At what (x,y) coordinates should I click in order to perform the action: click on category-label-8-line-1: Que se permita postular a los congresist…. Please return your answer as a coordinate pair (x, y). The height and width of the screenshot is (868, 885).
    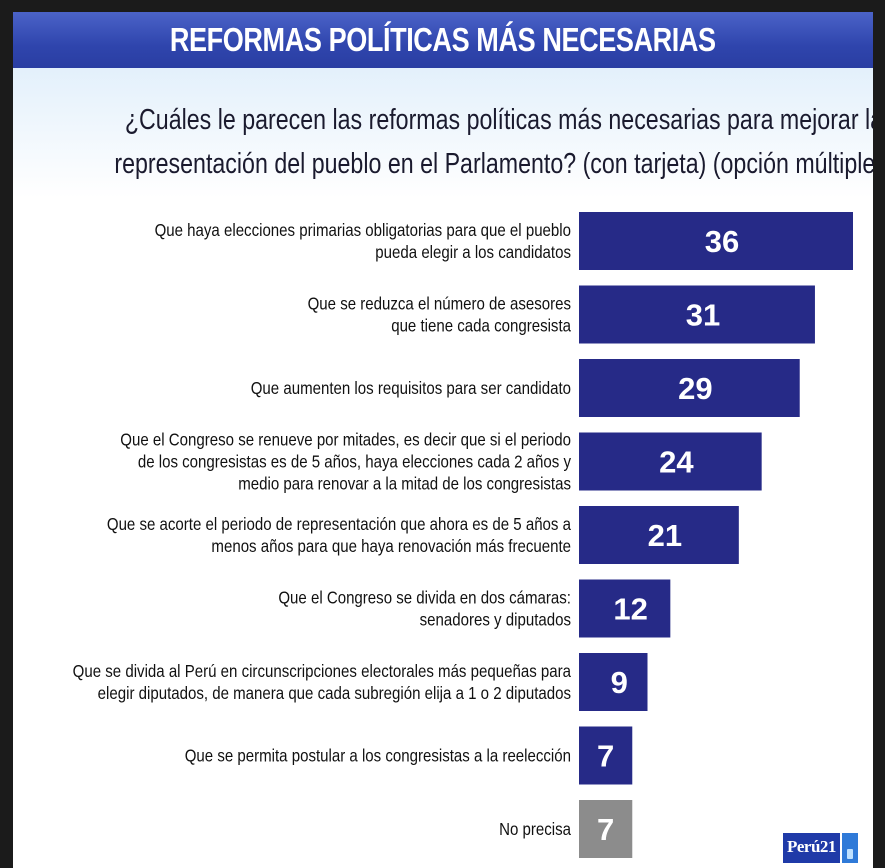
    Looking at the image, I should click on (378, 755).